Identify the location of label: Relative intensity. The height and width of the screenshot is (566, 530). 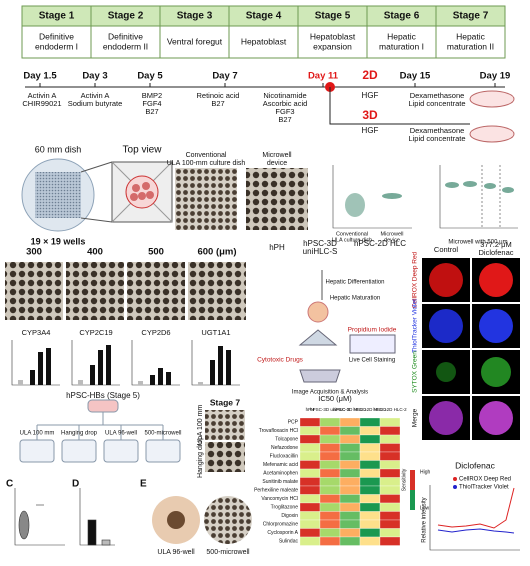
(425, 519).